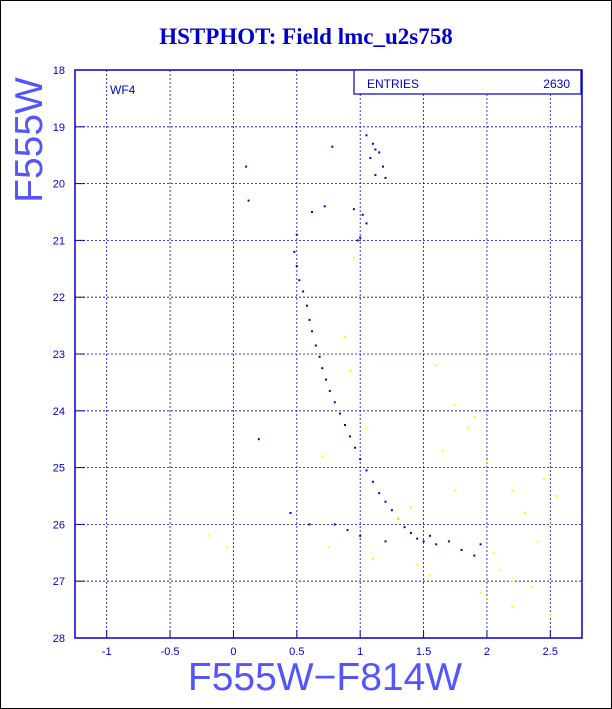 This screenshot has width=612, height=709. I want to click on chart-title: HSTPHOT: Field lmc_u2s758, so click(306, 36).